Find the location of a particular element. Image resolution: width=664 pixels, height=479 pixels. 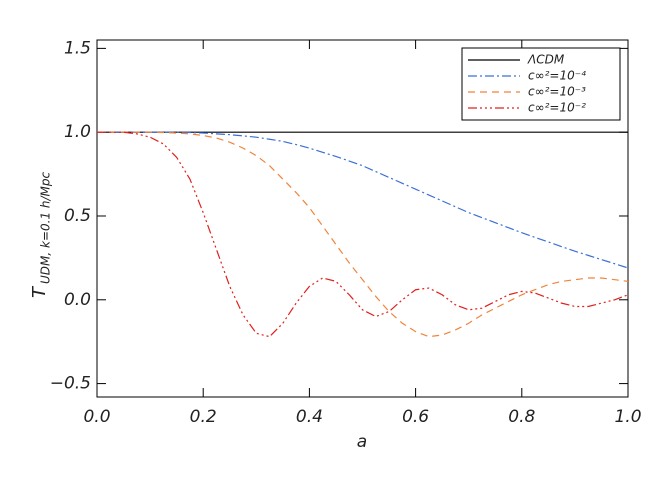

y-axis-label: T UDM, k=0.1 h/Mpc is located at coordinates (41, 234).